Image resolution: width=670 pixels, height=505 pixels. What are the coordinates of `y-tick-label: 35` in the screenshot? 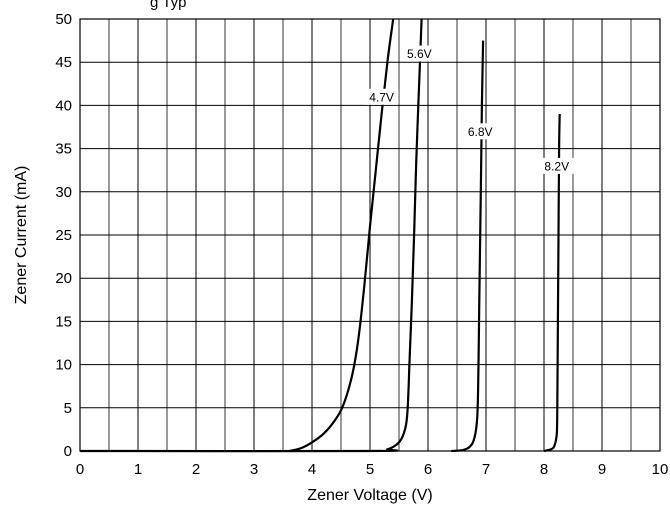 It's located at (63, 149).